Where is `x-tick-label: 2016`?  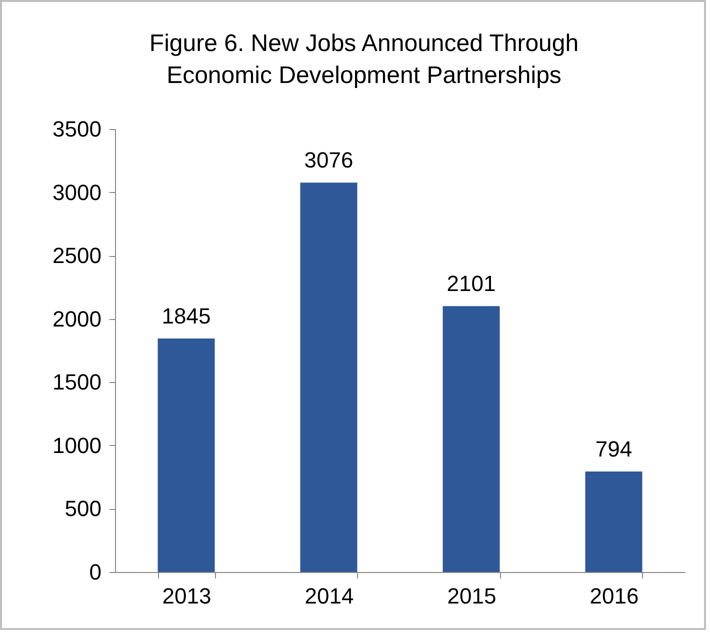
x-tick-label: 2016 is located at coordinates (614, 596).